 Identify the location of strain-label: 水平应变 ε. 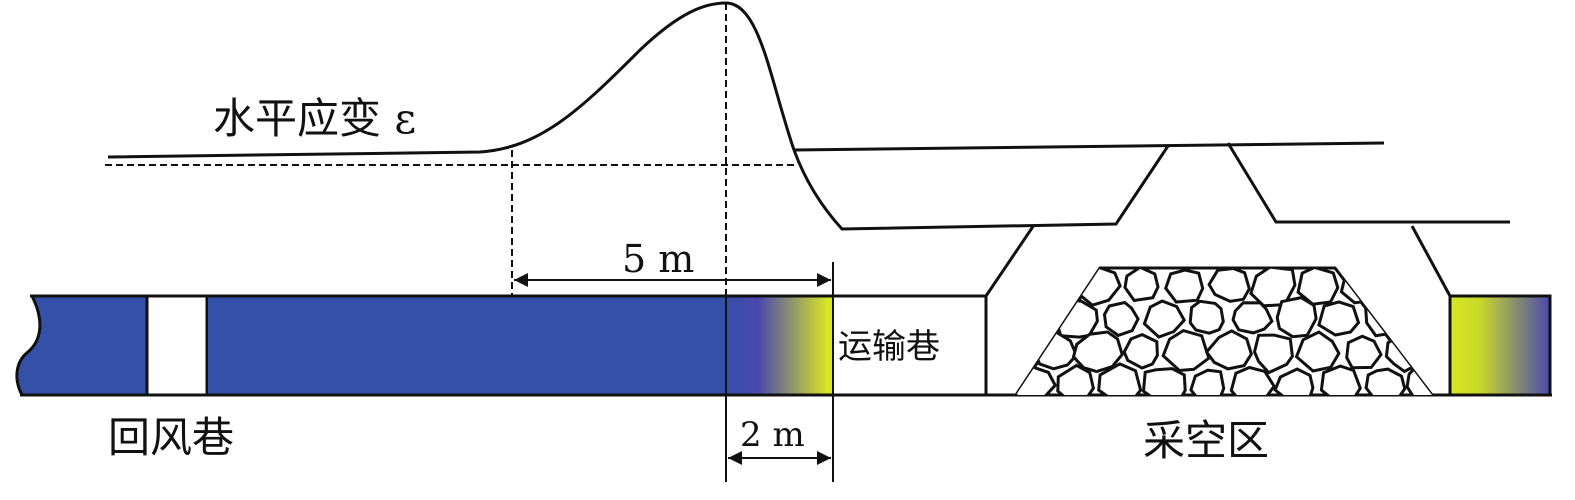
(314, 118).